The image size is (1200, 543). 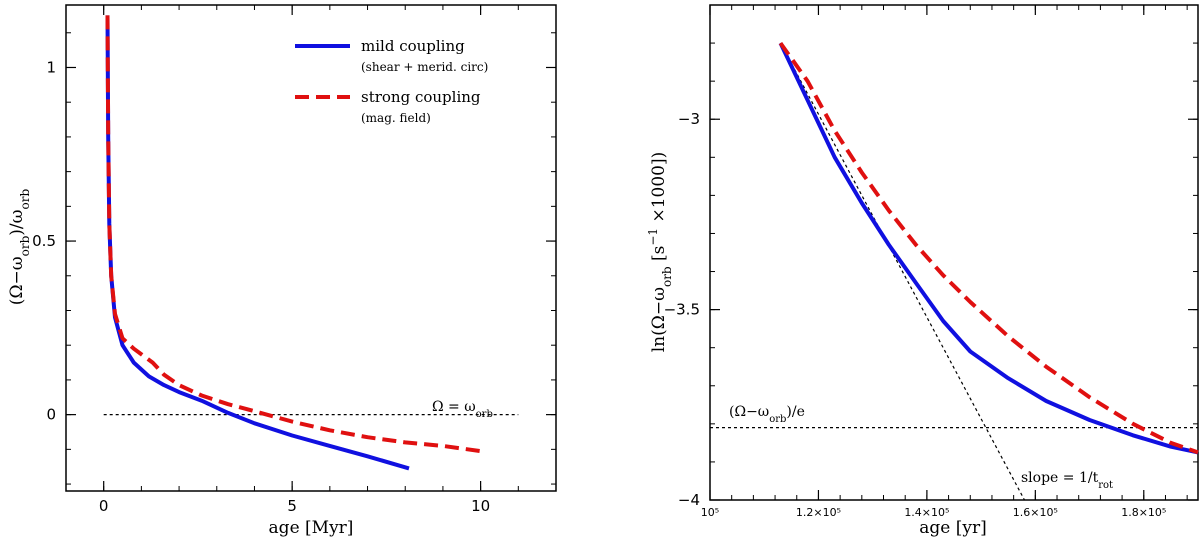 What do you see at coordinates (926, 512) in the screenshot?
I see `x-tick-label: 1.4×10⁵` at bounding box center [926, 512].